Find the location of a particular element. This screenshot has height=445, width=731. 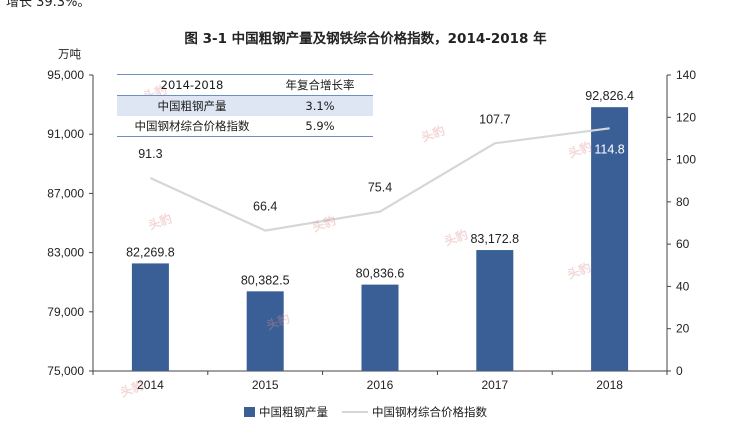

bar-data-label: 83,172.8 is located at coordinates (494, 239).